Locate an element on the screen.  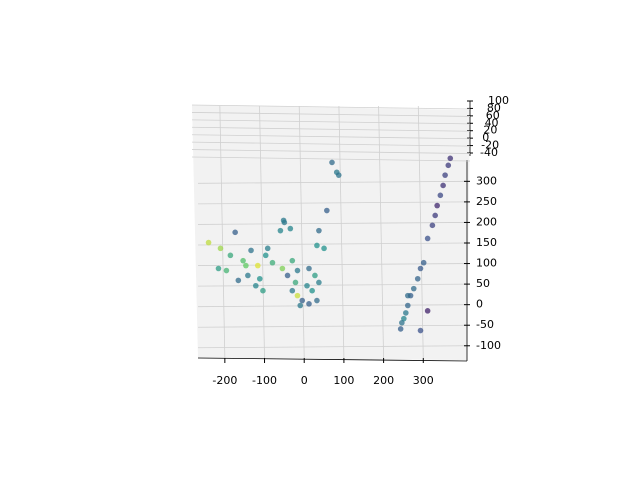
z-tick-label: 80 is located at coordinates (494, 107).